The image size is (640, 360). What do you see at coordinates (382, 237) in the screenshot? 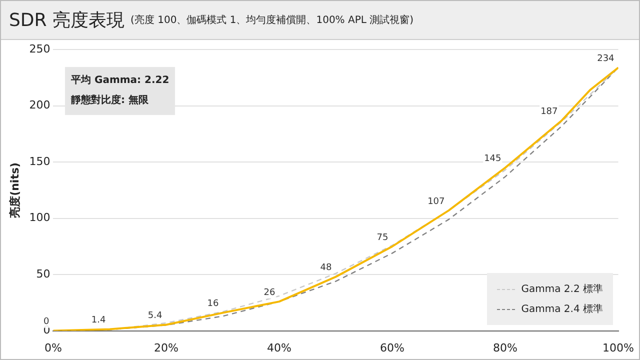
I see `data-label: 75` at bounding box center [382, 237].